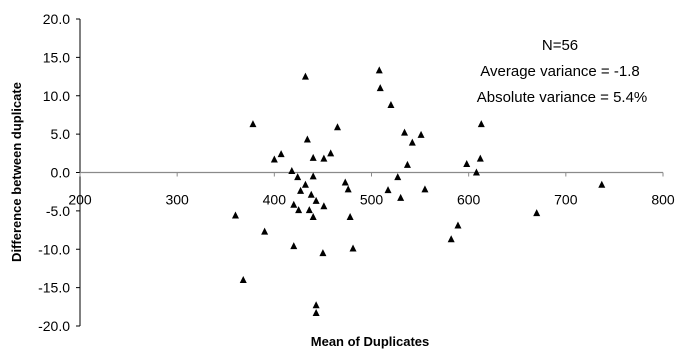  What do you see at coordinates (16, 172) in the screenshot?
I see `y-axis-title: Difference between duplicate` at bounding box center [16, 172].